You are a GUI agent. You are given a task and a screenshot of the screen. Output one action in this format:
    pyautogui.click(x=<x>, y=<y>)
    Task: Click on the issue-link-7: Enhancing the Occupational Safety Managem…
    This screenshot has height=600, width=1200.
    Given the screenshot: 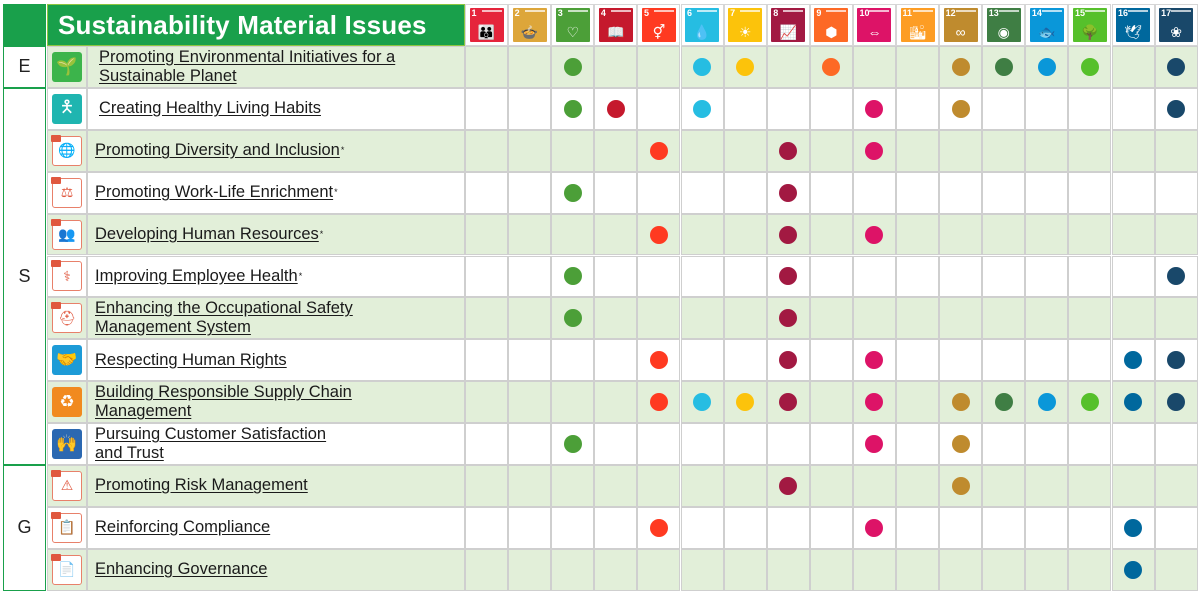 What is the action you would take?
    pyautogui.click(x=224, y=318)
    